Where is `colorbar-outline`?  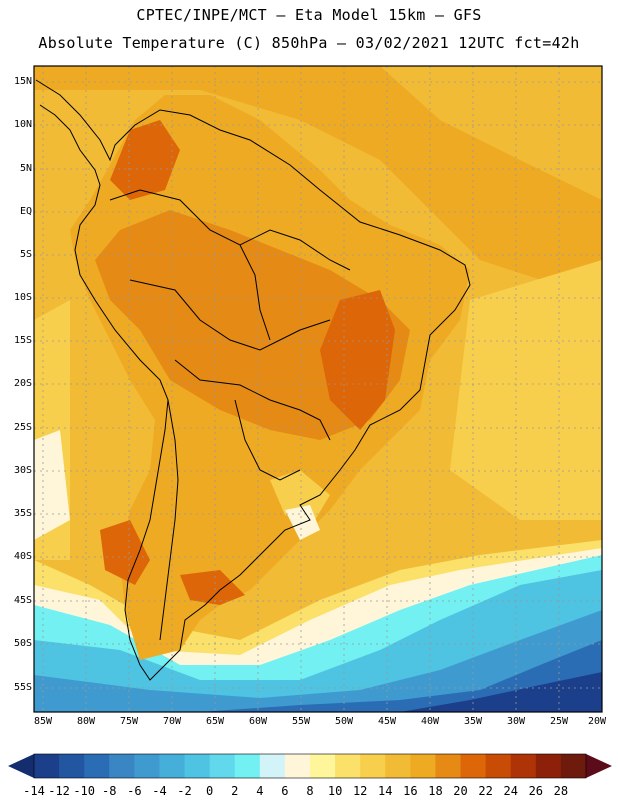 colorbar-outline is located at coordinates (310, 766).